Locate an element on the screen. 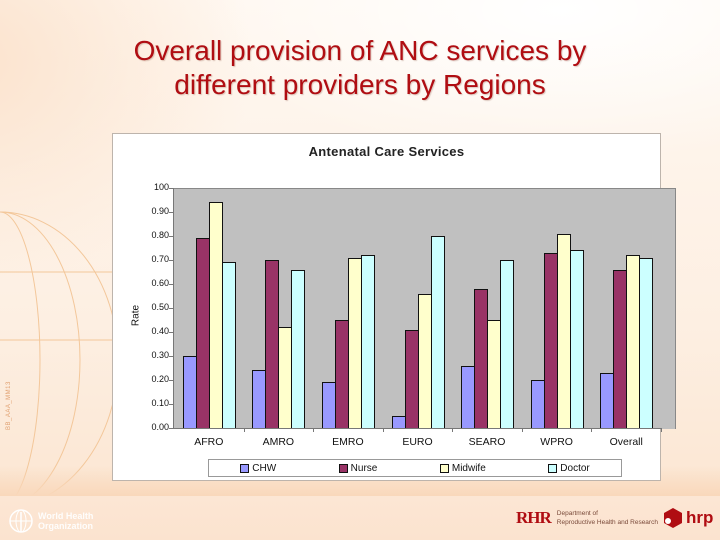 This screenshot has width=720, height=540. who-logo-line-1: World Health is located at coordinates (66, 516).